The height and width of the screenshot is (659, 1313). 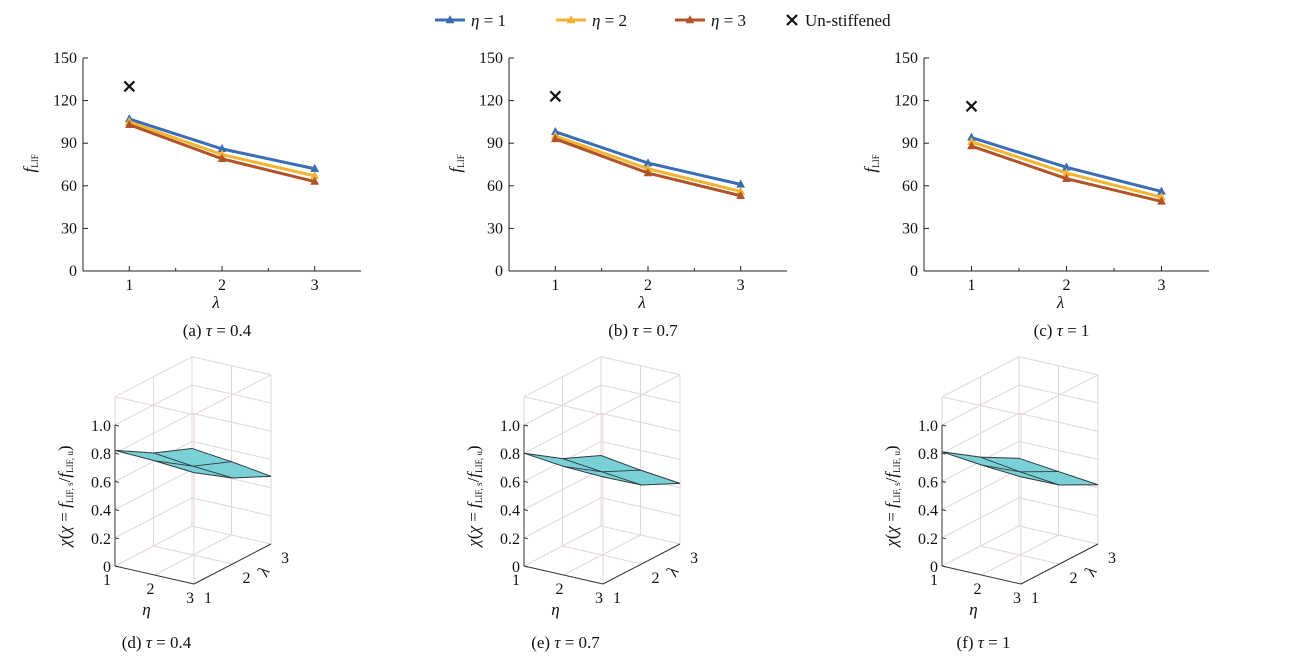 What do you see at coordinates (599, 598) in the screenshot?
I see `eta-tick-label: 3` at bounding box center [599, 598].